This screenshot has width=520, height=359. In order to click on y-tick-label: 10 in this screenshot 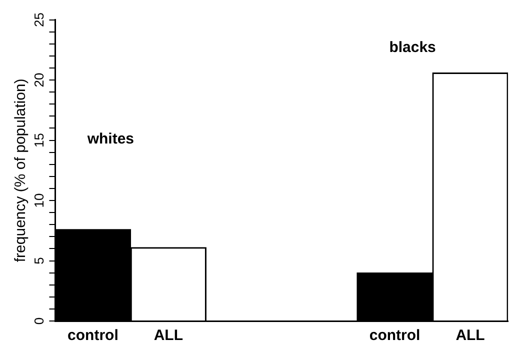, I will do `click(38, 200)`.